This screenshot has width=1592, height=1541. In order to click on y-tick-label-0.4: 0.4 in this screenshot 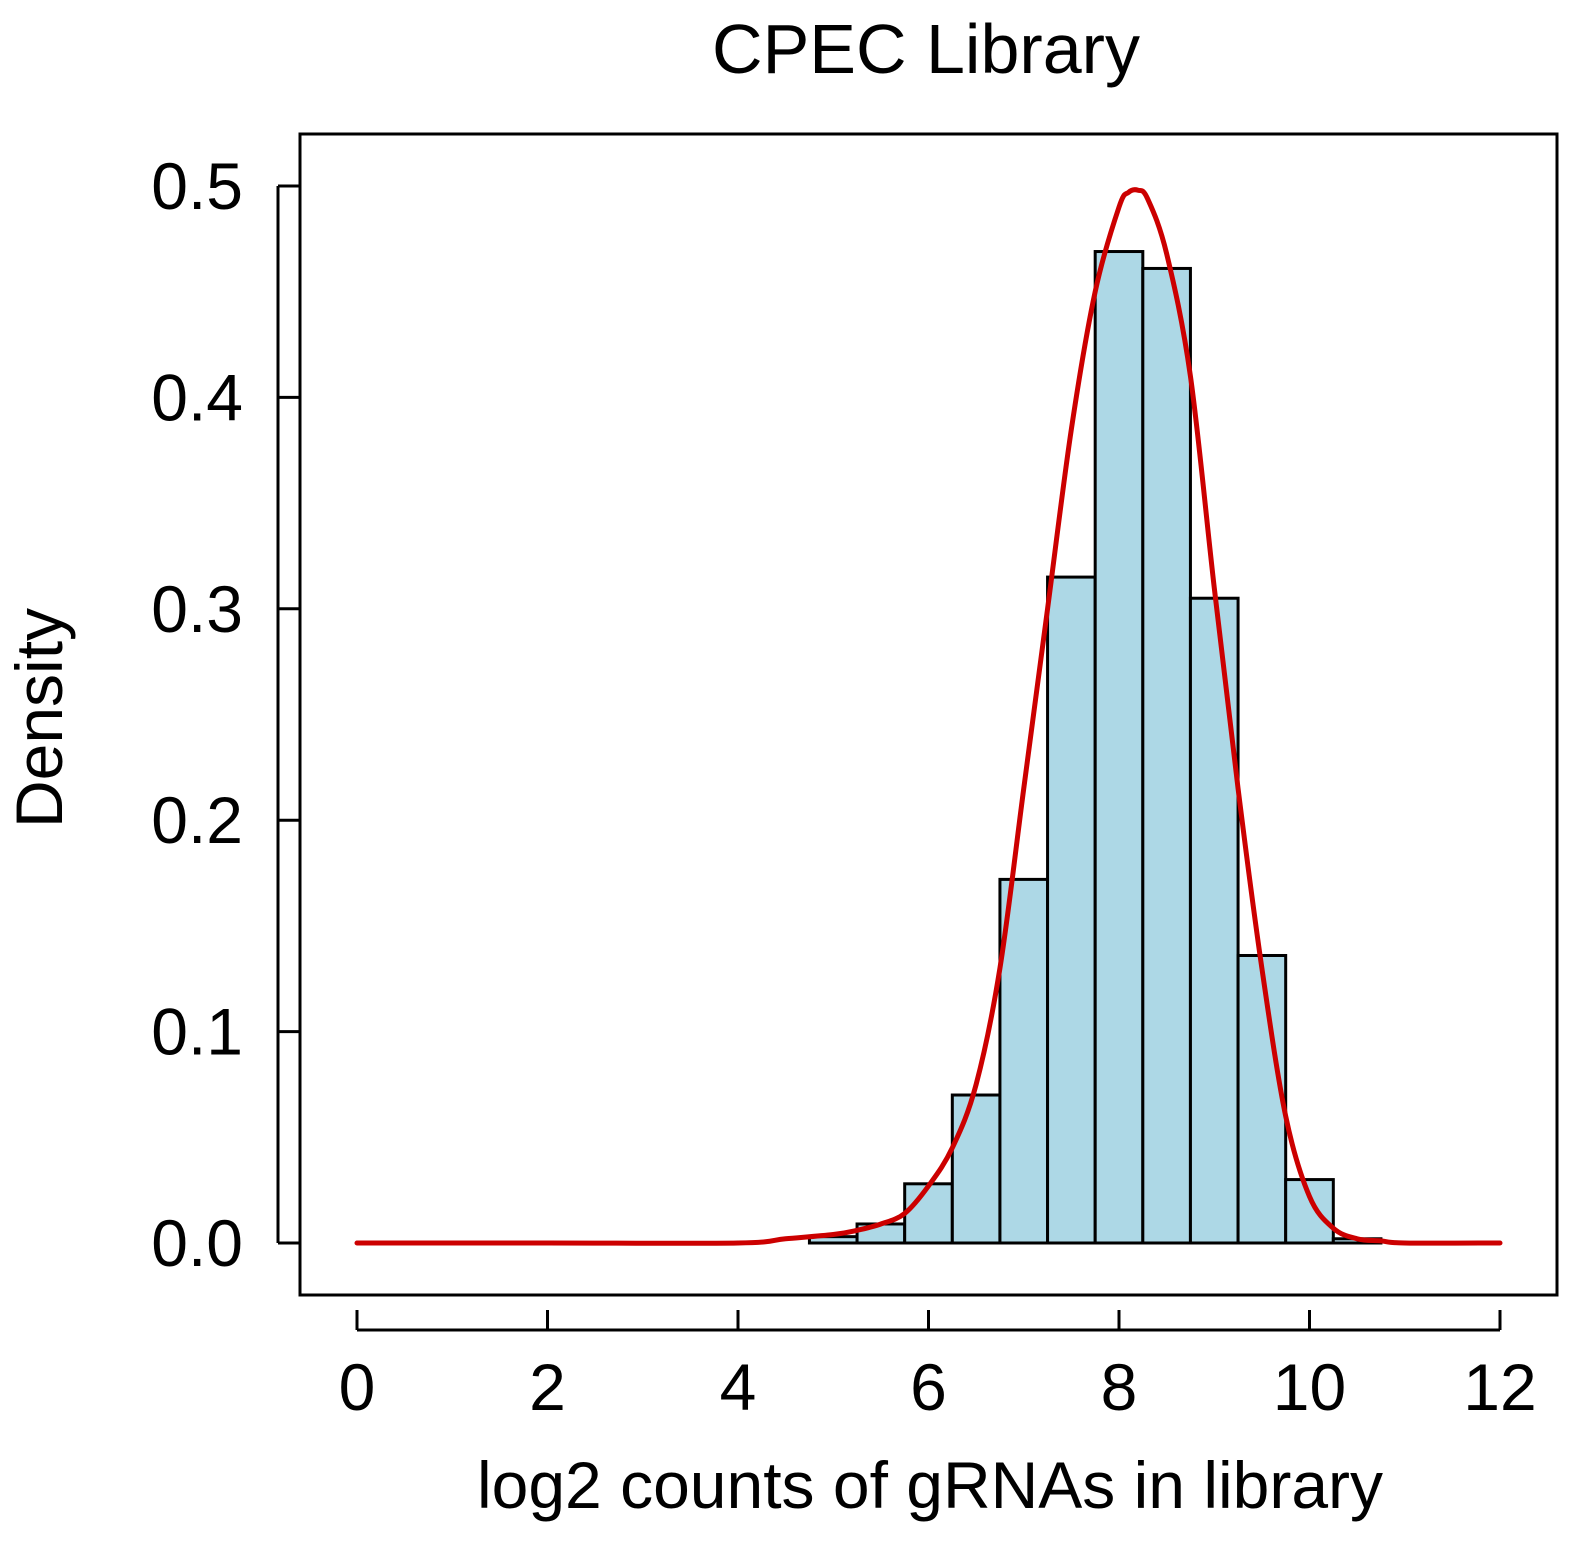, I will do `click(197, 397)`.